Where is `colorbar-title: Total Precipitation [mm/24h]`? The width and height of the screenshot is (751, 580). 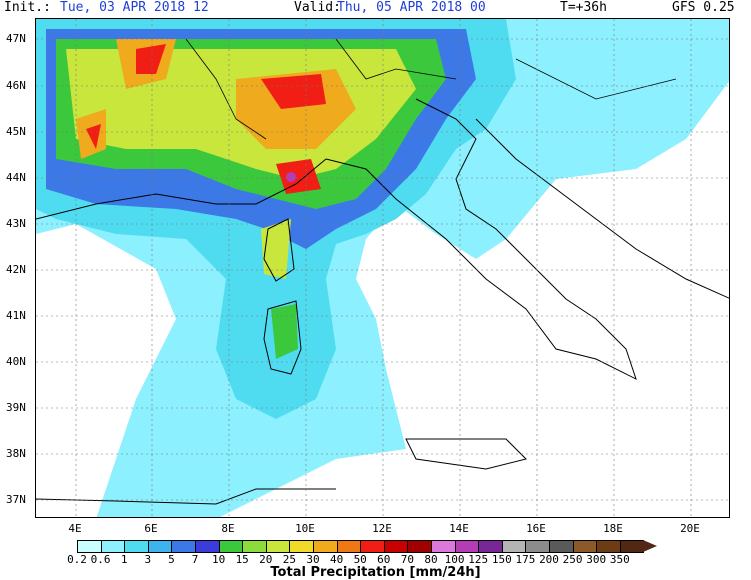
colorbar-title: Total Precipitation [mm/24h] is located at coordinates (375, 572).